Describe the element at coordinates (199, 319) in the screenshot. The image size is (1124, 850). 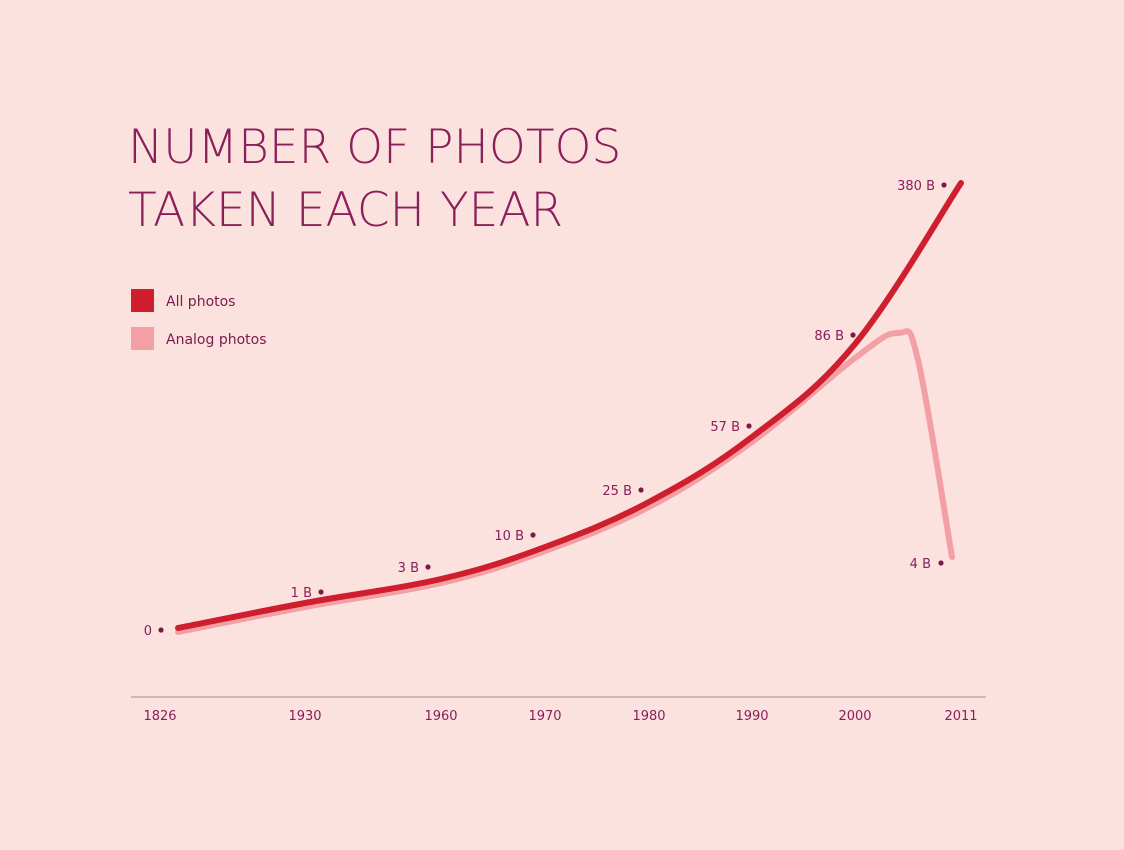
I see `legend: All photos Analog photos` at that location.